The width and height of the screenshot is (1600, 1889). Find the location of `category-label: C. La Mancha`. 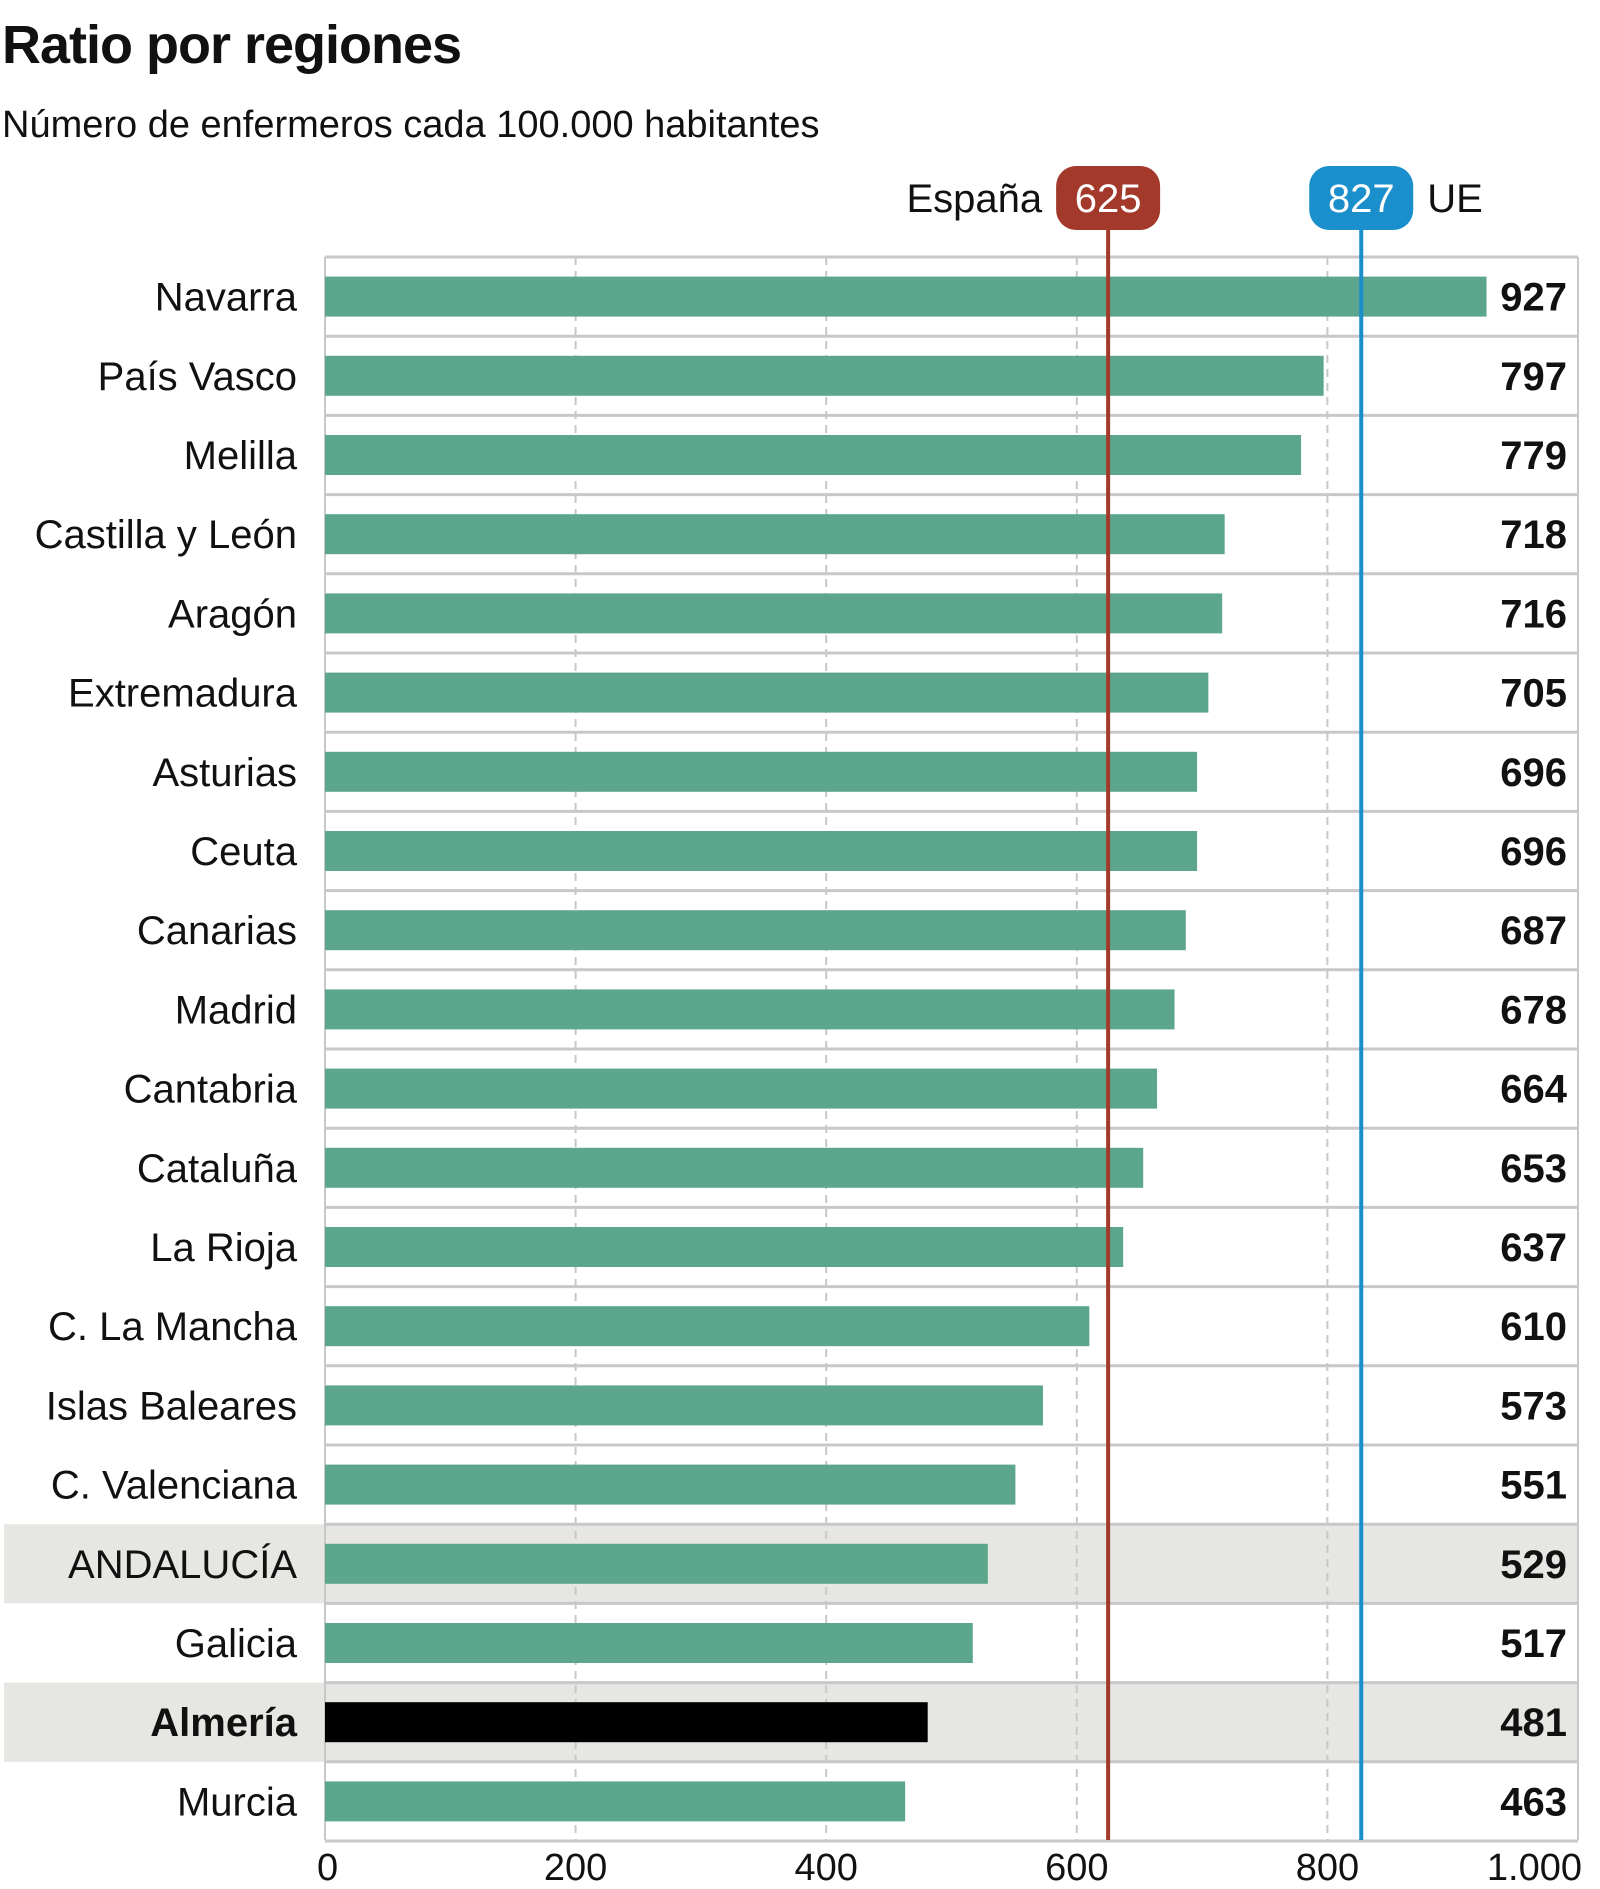

category-label: C. La Mancha is located at coordinates (173, 1327).